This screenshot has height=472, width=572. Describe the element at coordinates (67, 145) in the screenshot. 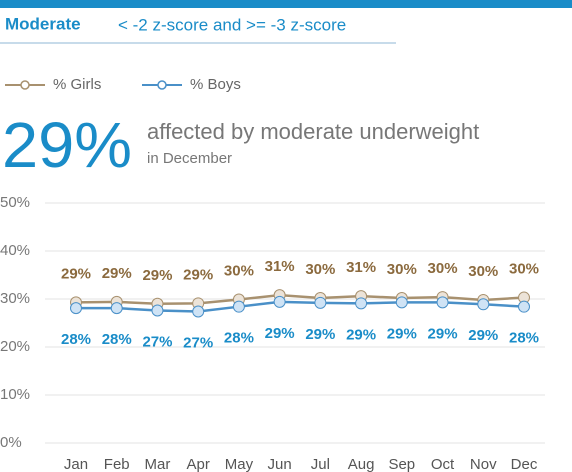

I see `highlight: 29%` at that location.